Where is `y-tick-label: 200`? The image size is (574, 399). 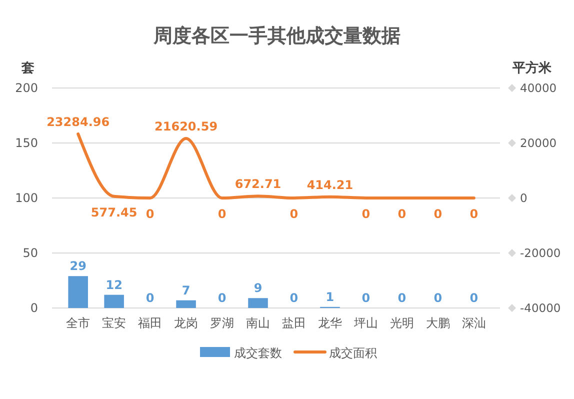
y-tick-label: 200 is located at coordinates (26, 88).